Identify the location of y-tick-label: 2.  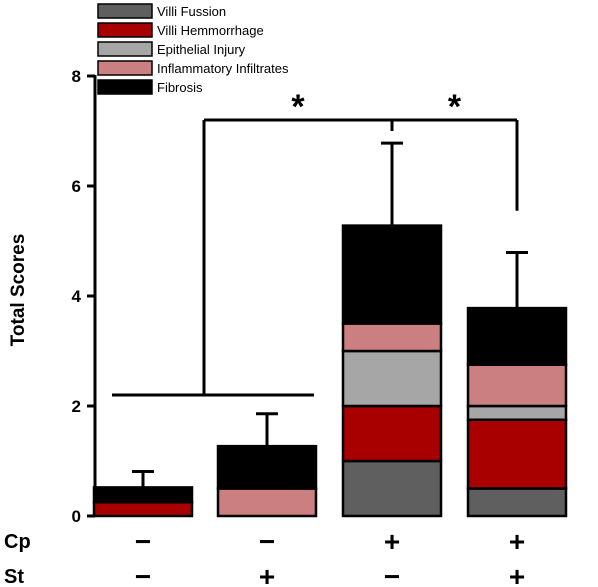
(76, 406).